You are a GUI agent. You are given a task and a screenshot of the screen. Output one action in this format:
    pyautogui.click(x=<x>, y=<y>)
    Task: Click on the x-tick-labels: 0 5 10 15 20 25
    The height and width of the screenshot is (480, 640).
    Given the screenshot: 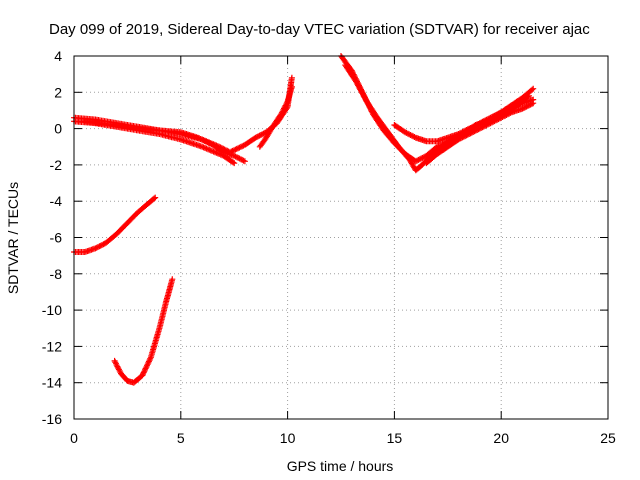 What is the action you would take?
    pyautogui.click(x=343, y=438)
    